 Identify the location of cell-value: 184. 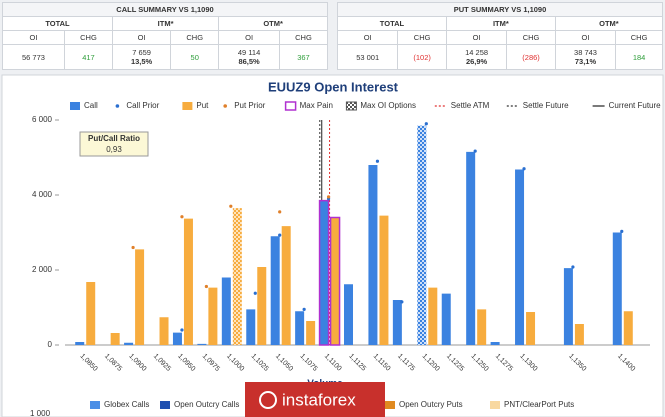
(639, 57).